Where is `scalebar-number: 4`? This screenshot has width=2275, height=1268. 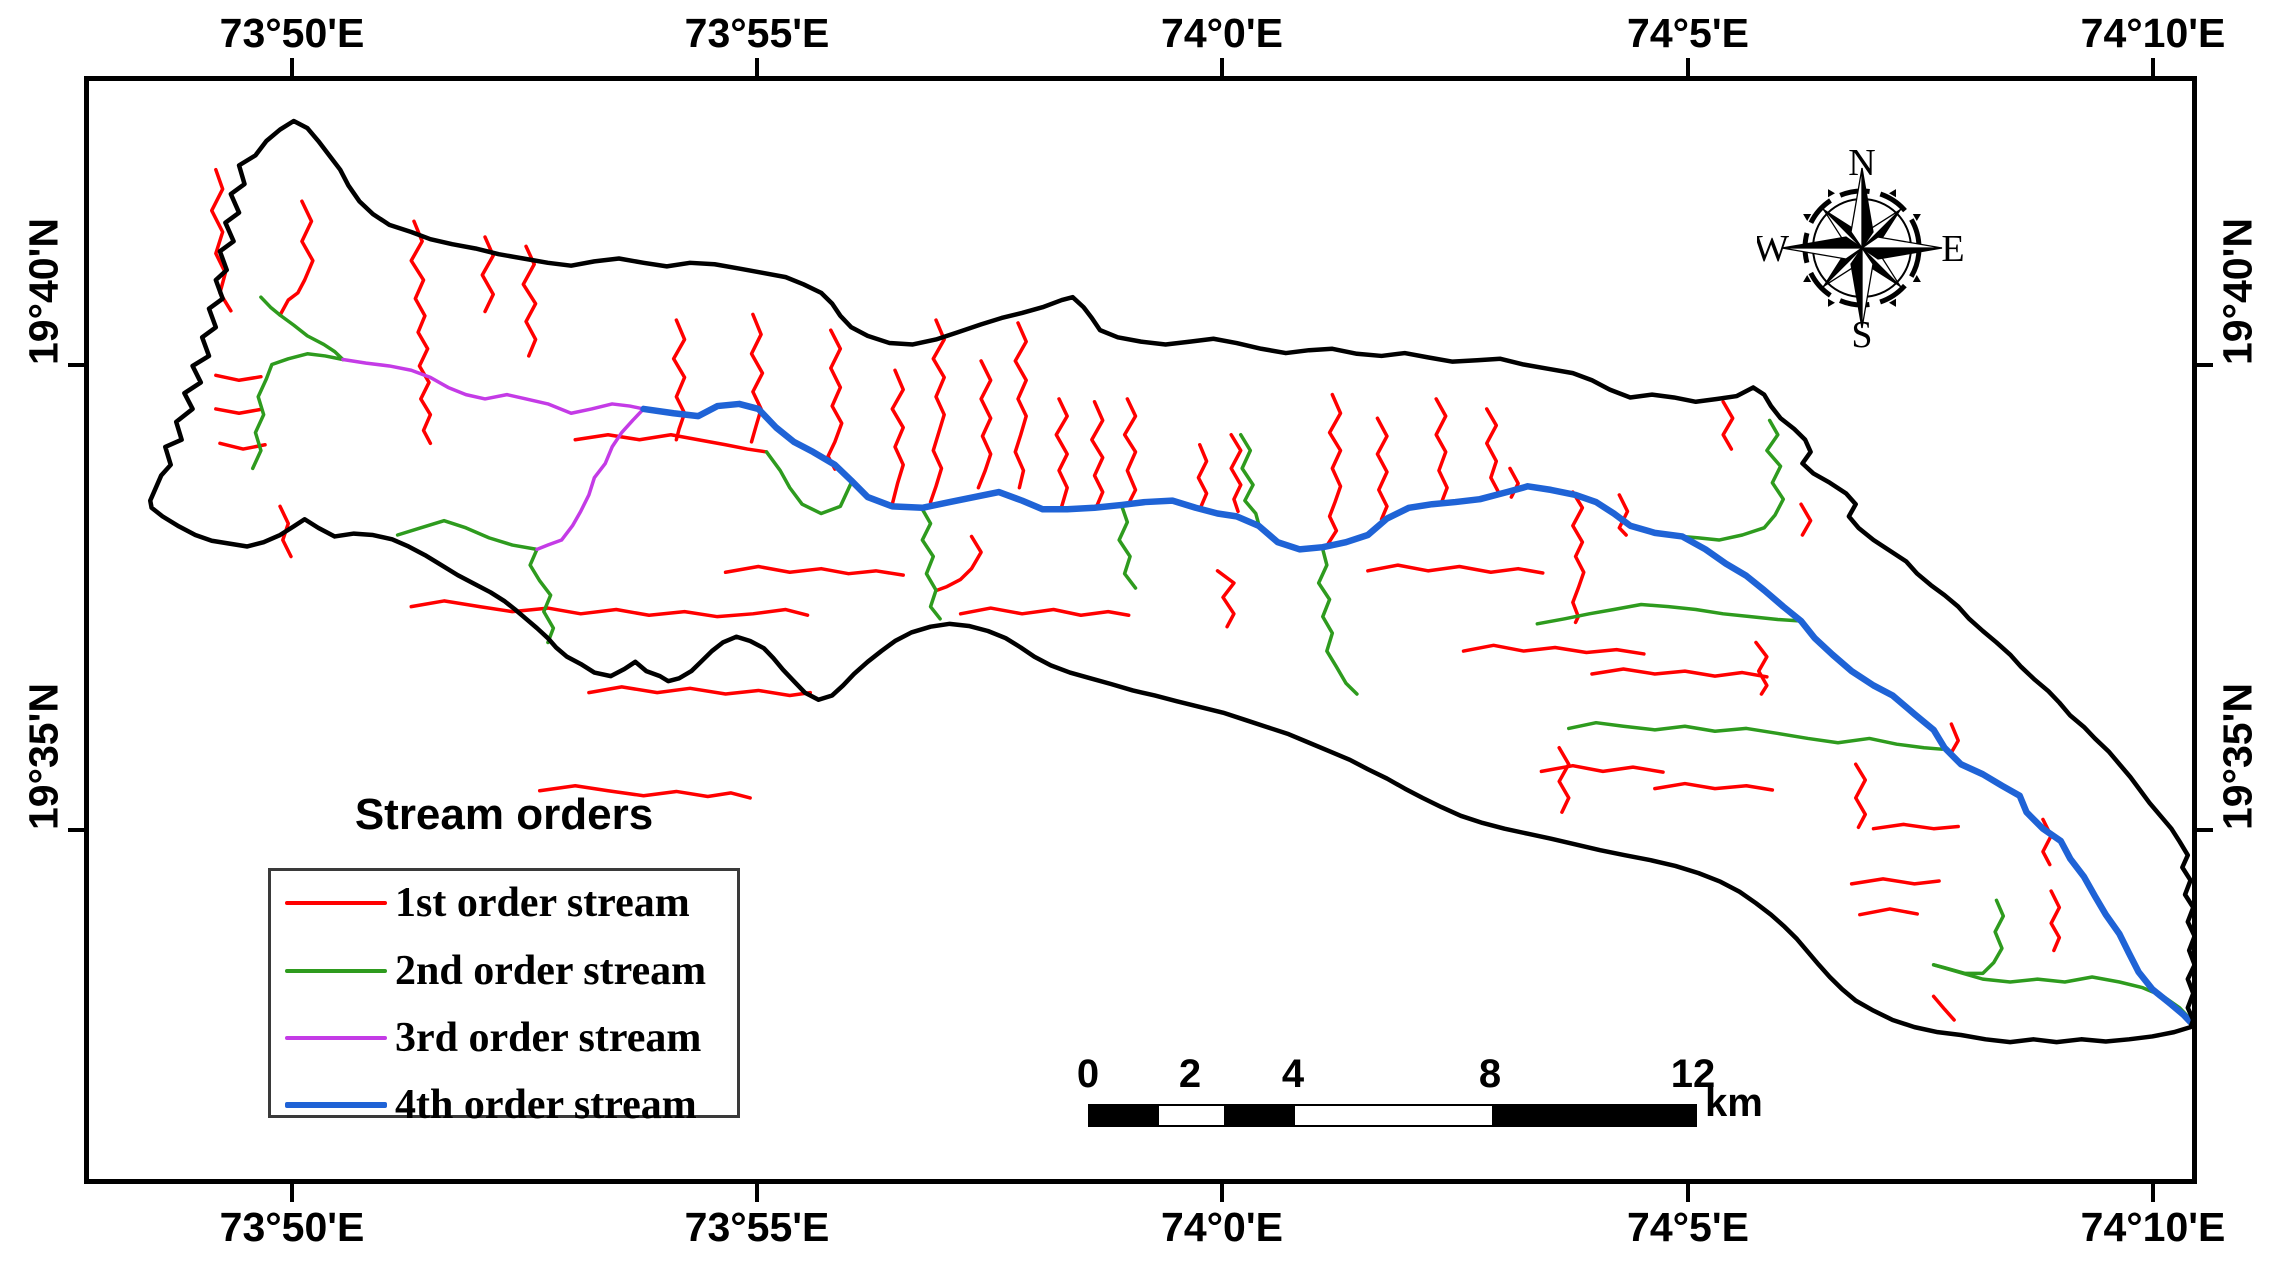 scalebar-number: 4 is located at coordinates (1293, 1074).